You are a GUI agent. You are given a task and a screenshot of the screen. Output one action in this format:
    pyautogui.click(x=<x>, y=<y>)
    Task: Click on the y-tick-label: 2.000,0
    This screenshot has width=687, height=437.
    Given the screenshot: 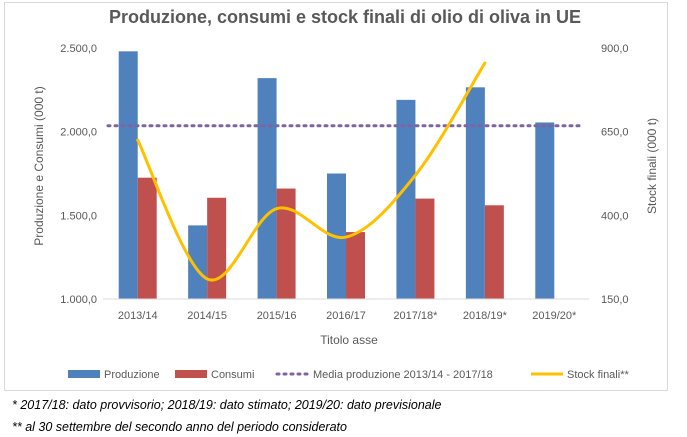 What is the action you would take?
    pyautogui.click(x=78, y=133)
    